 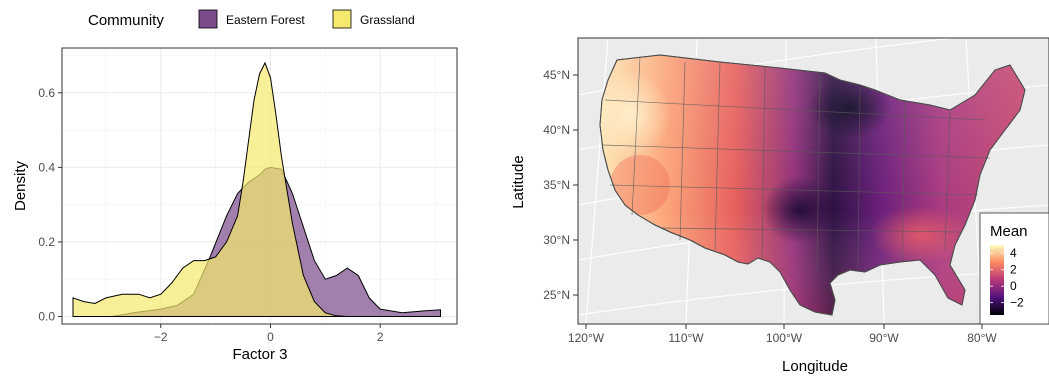 I want to click on map-y-tick-label: 35°N, so click(x=556, y=185).